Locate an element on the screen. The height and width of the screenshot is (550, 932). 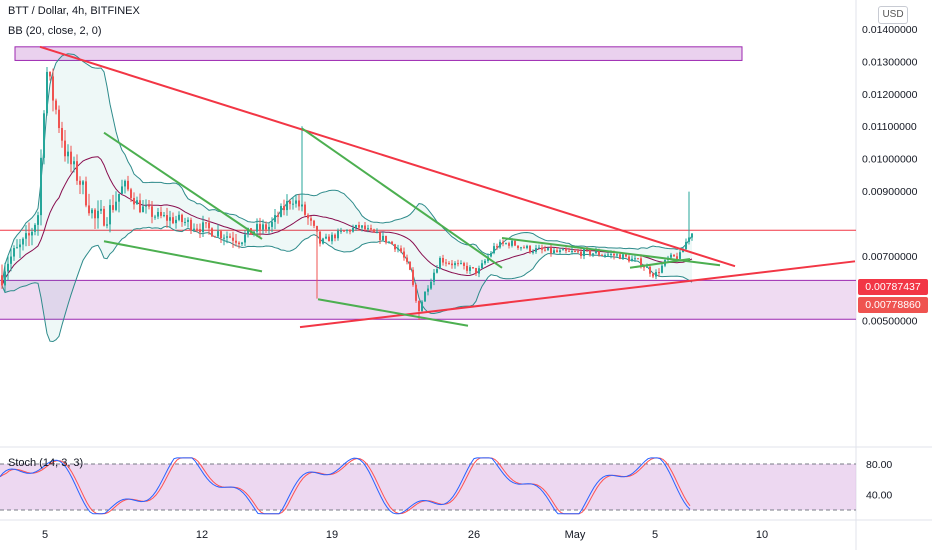
stoch-indicator-label: Stoch (14, 3, 3) is located at coordinates (46, 463).